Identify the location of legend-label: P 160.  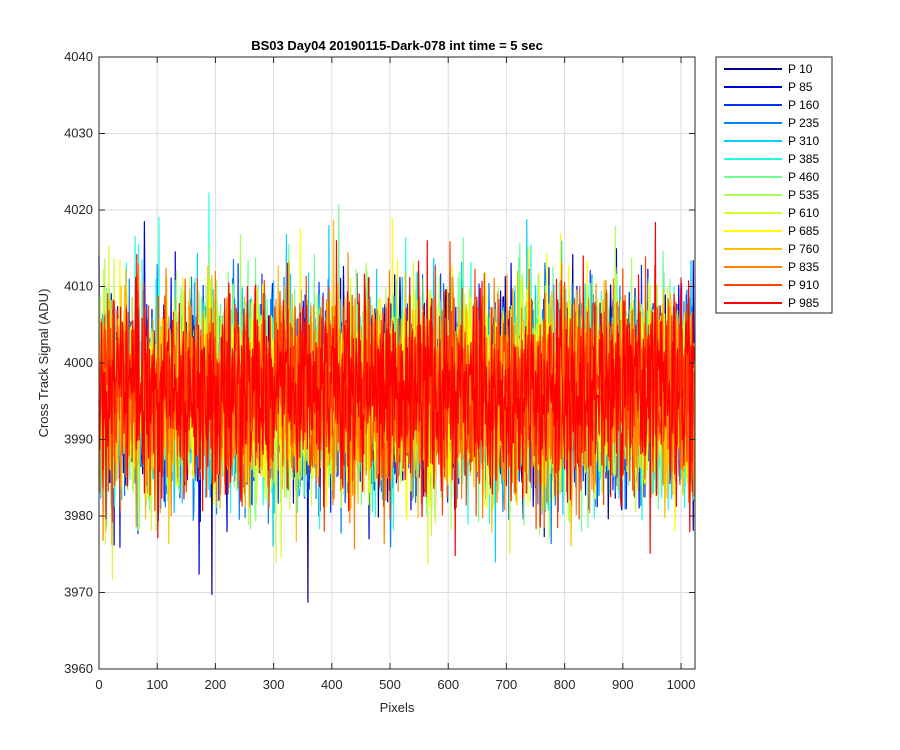
(803, 105).